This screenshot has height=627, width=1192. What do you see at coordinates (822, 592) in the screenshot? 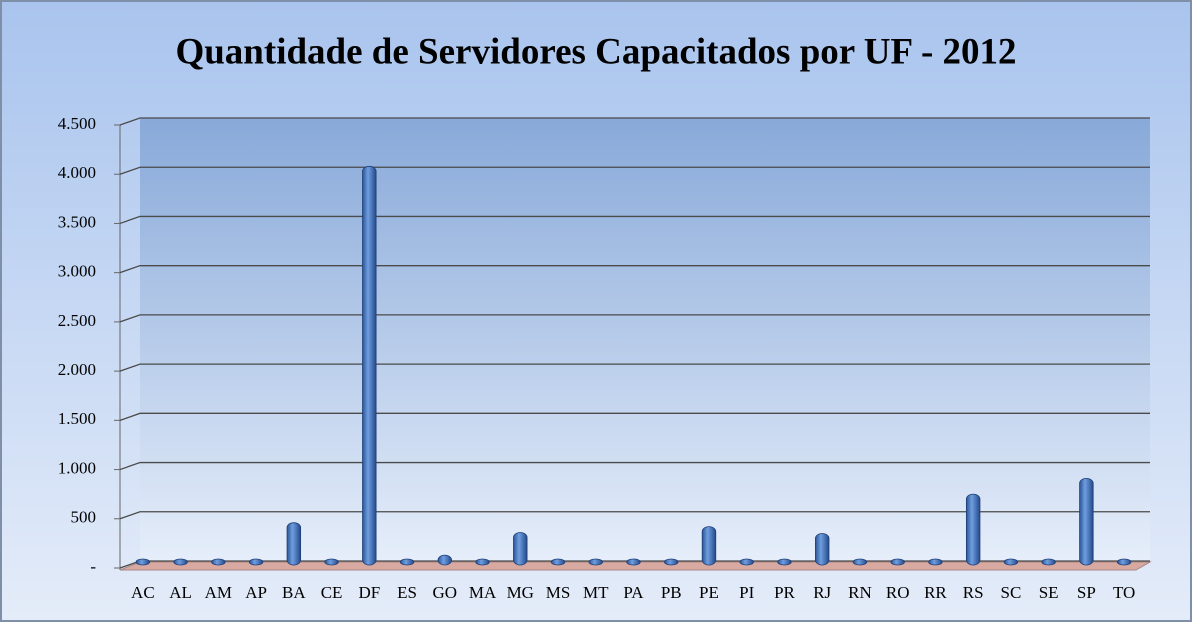
I see `x-tick-label: RJ` at bounding box center [822, 592].